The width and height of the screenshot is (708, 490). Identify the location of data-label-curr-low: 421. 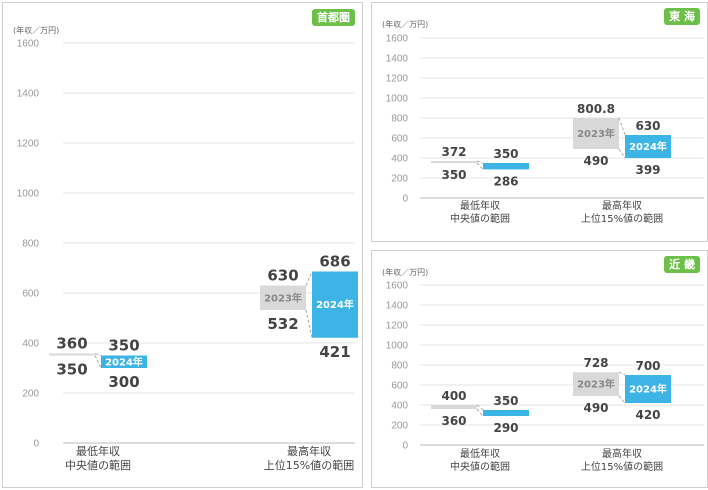
(334, 352).